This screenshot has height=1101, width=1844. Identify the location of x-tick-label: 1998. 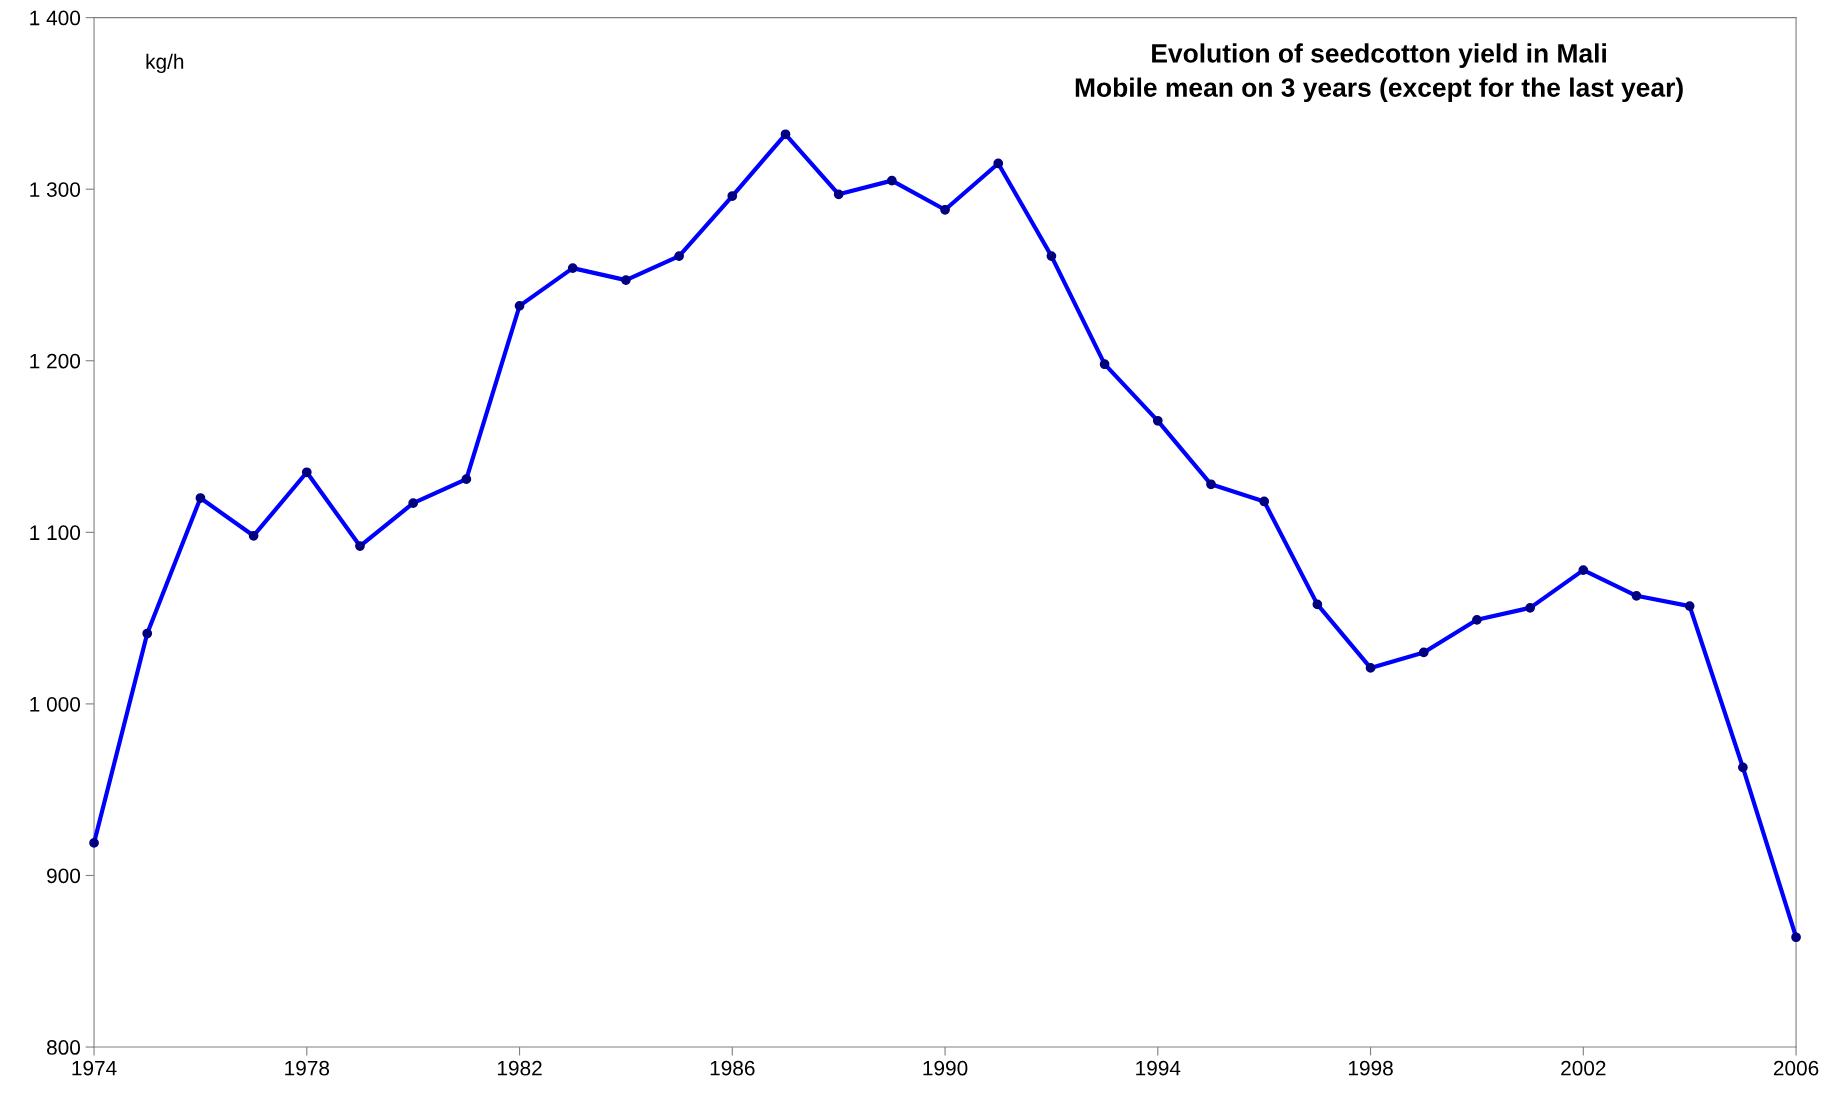
(1370, 1068).